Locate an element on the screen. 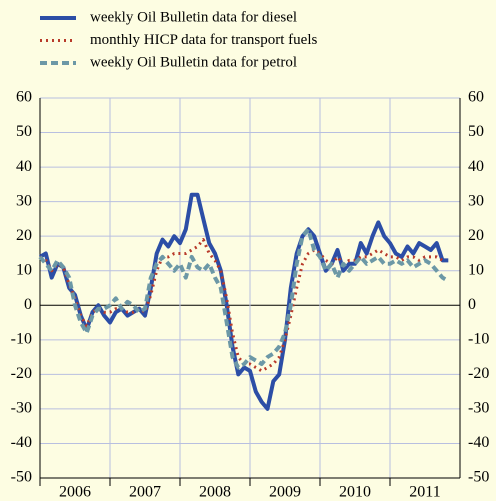 The height and width of the screenshot is (501, 496). y2-tick-label: 30 is located at coordinates (476, 200).